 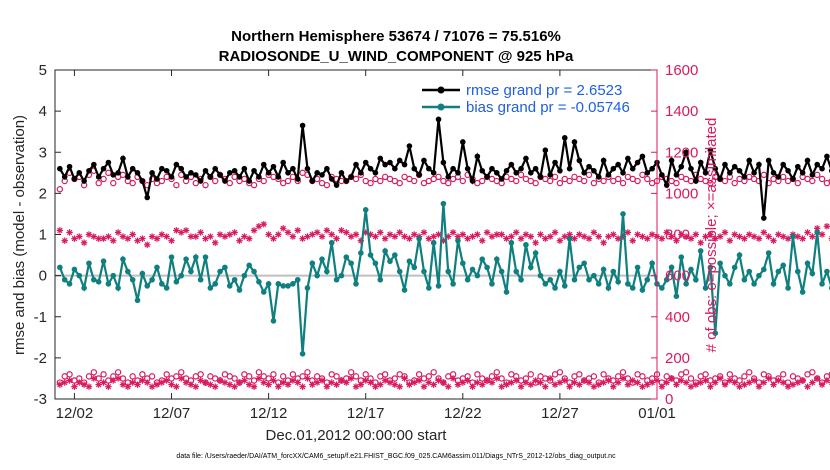 What do you see at coordinates (463, 413) in the screenshot?
I see `x-tick-label: 12/22` at bounding box center [463, 413].